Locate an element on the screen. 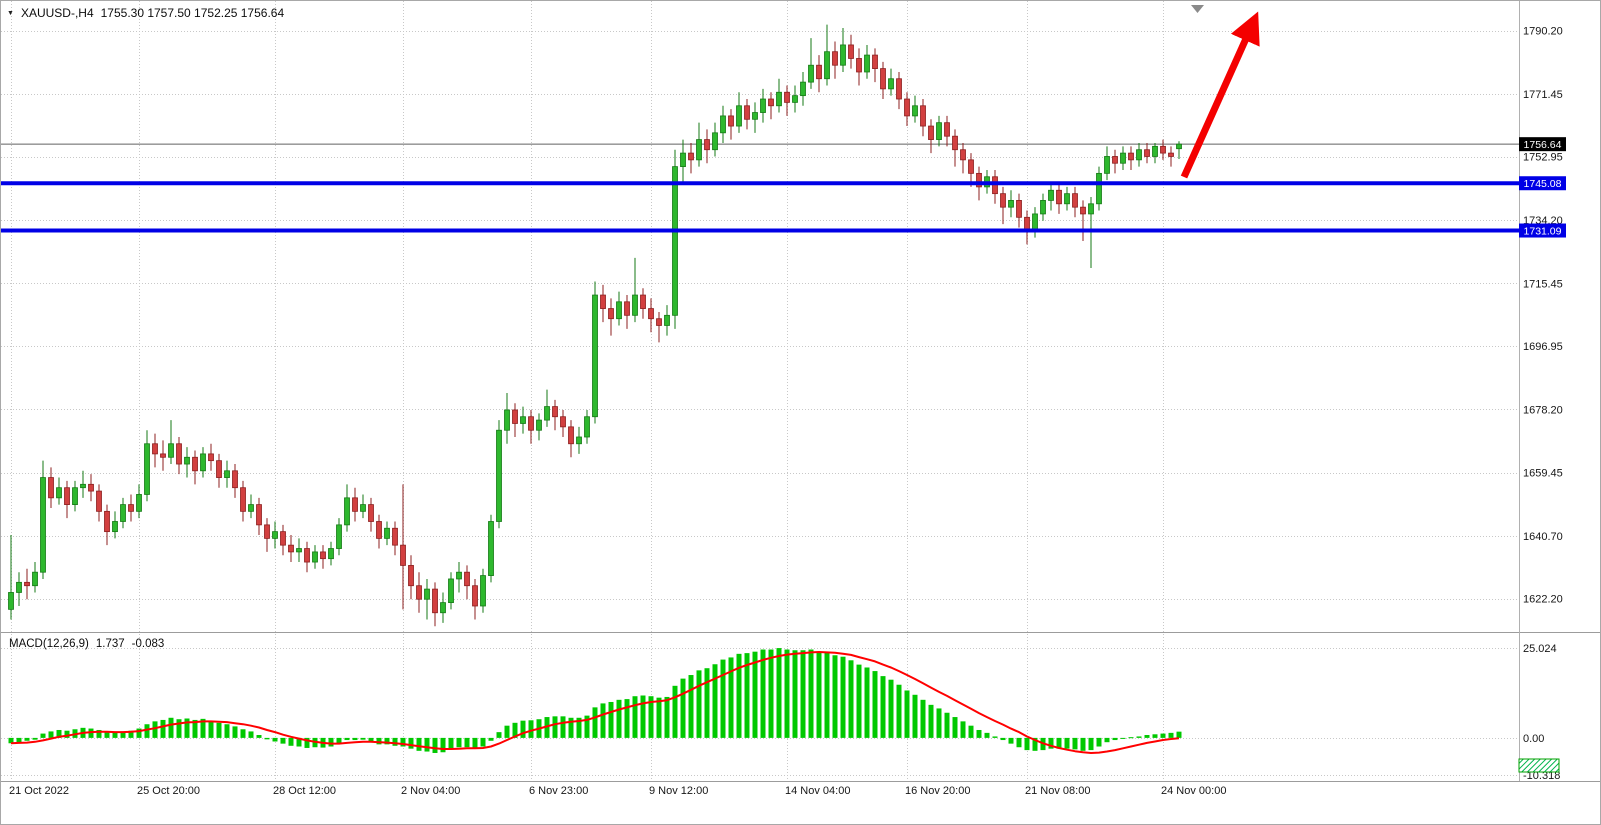  price-axis-label: 1790.20 is located at coordinates (1543, 32).